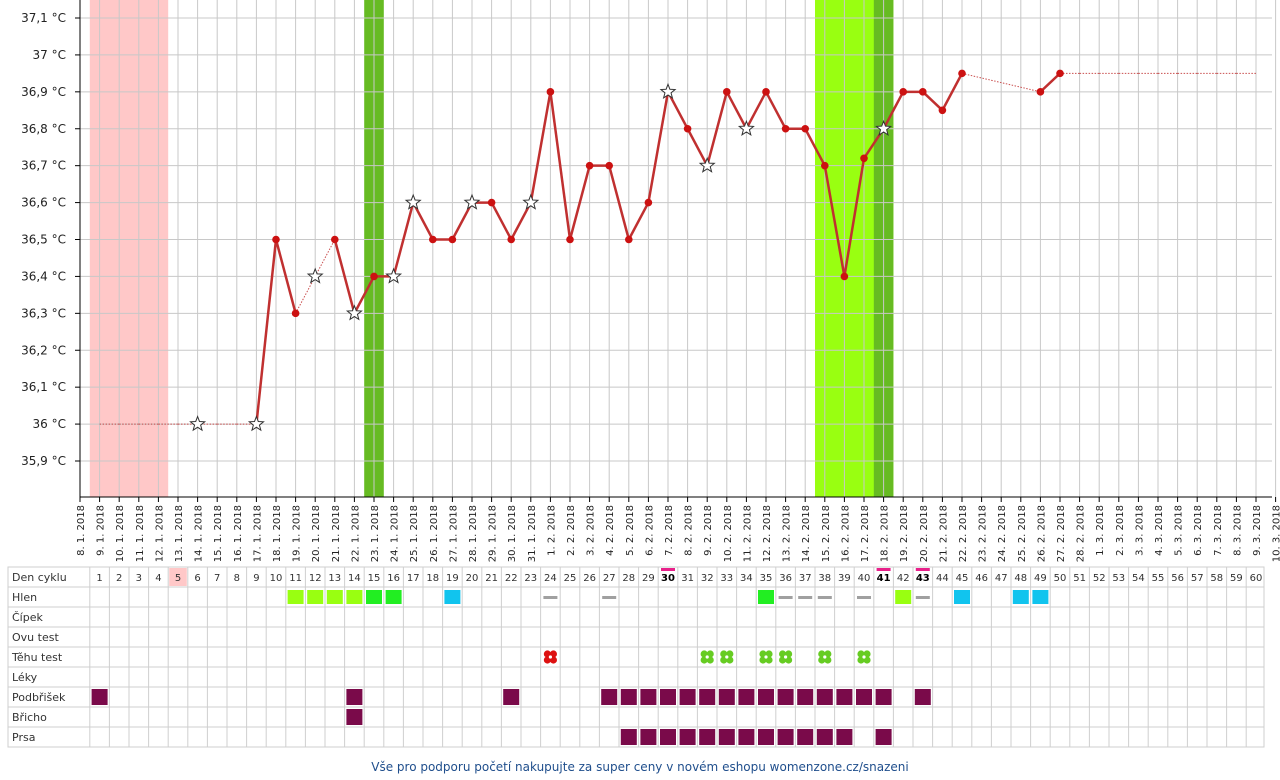 This screenshot has height=780, width=1280. Describe the element at coordinates (589, 578) in the screenshot. I see `day-number: 26` at that location.